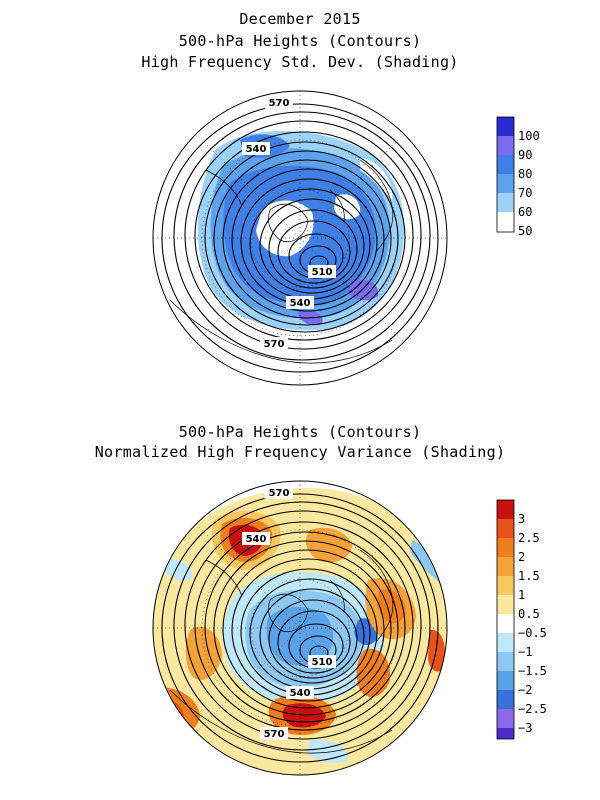 The height and width of the screenshot is (800, 600). What do you see at coordinates (300, 303) in the screenshot?
I see `top-contour-label-540-south: 540` at bounding box center [300, 303].